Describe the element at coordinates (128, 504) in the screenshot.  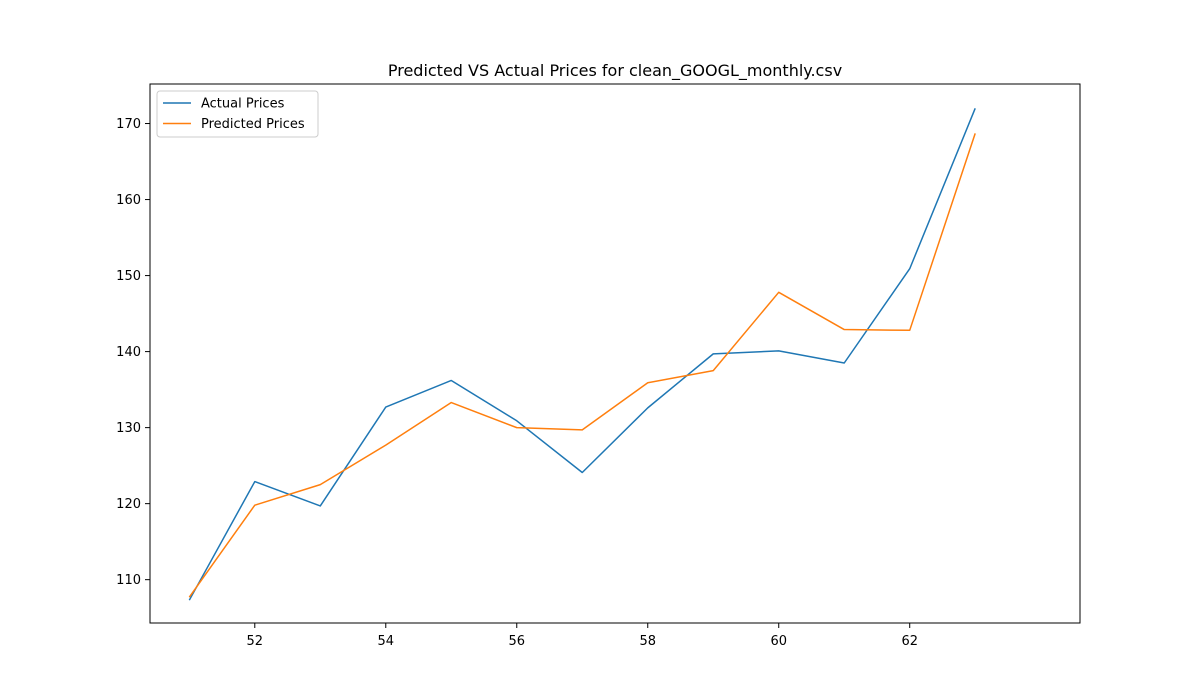
I see `y-tick-label: 120` at that location.